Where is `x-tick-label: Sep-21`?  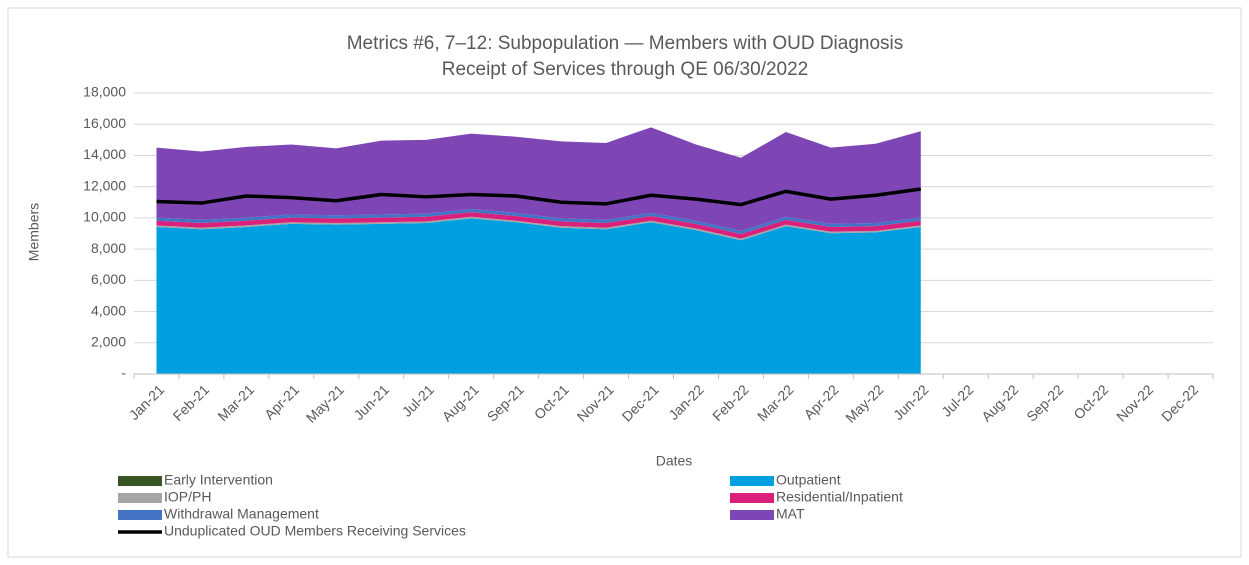 x-tick-label: Sep-21 is located at coordinates (505, 402).